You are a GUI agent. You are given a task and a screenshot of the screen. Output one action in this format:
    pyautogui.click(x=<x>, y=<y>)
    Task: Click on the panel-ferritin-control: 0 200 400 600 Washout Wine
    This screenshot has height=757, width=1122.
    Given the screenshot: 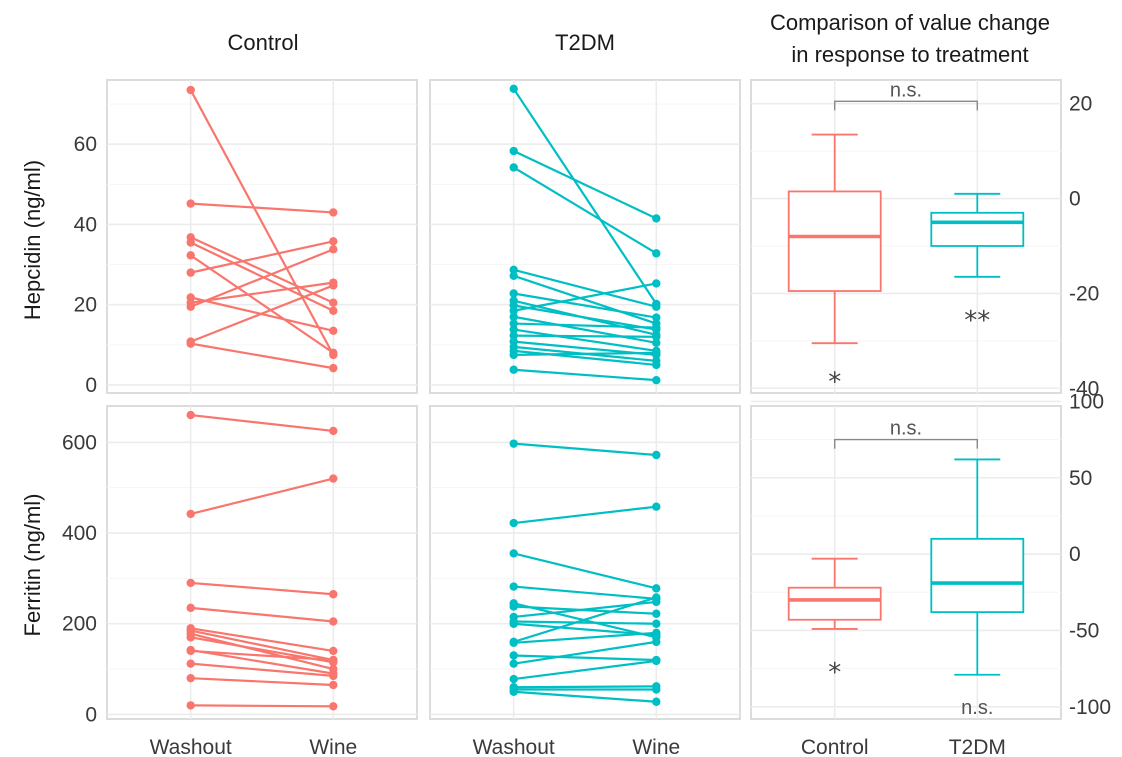 What is the action you would take?
    pyautogui.click(x=240, y=581)
    